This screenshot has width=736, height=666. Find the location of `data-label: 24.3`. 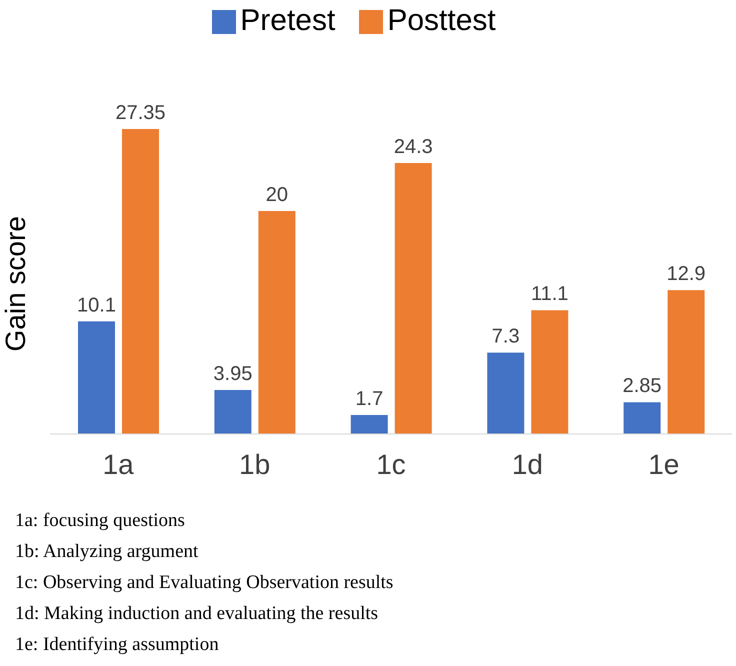

data-label: 24.3 is located at coordinates (413, 147).